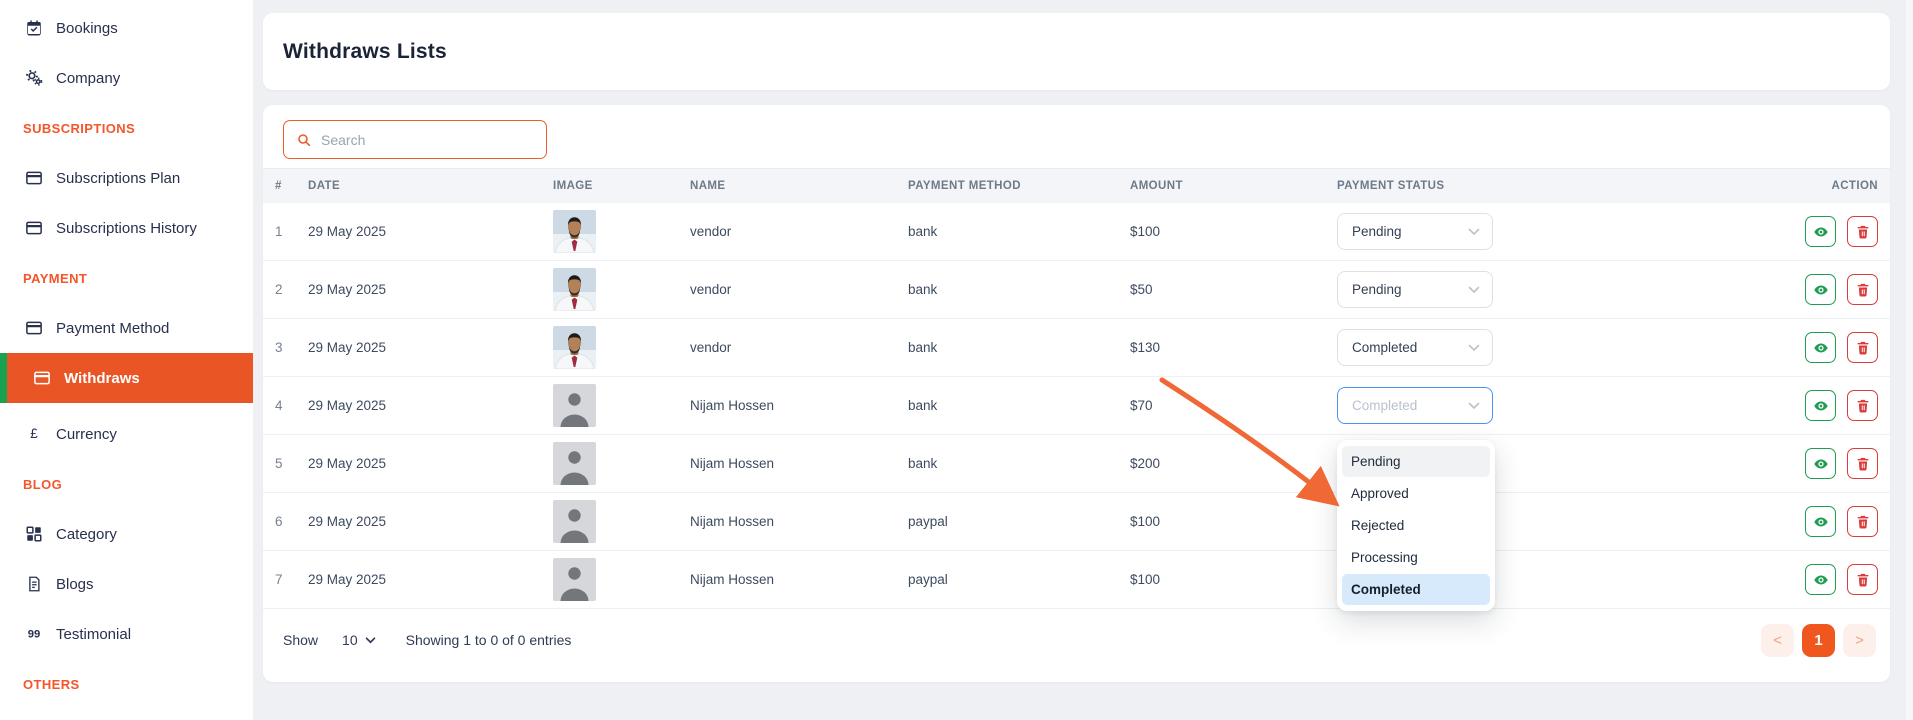 This screenshot has height=720, width=1913. I want to click on status-option-completed: Completed, so click(1416, 589).